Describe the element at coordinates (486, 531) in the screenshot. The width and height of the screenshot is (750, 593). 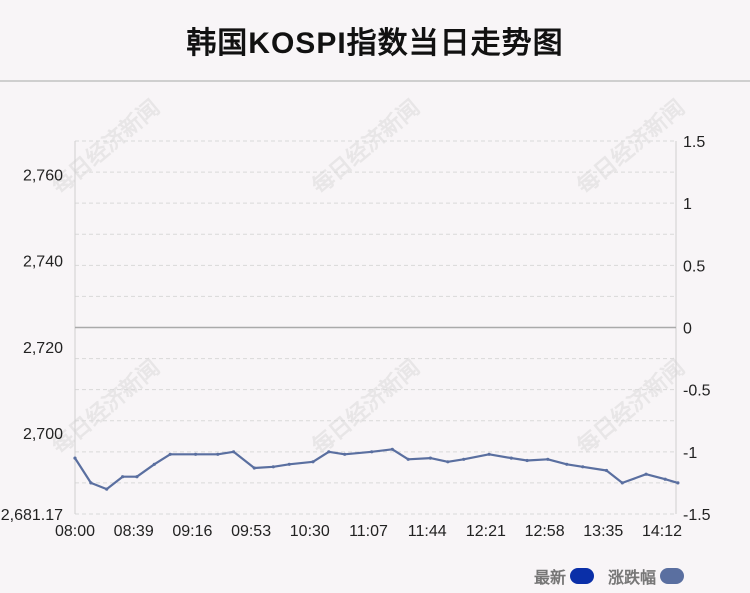
I see `x-tick-label: 12:21` at that location.